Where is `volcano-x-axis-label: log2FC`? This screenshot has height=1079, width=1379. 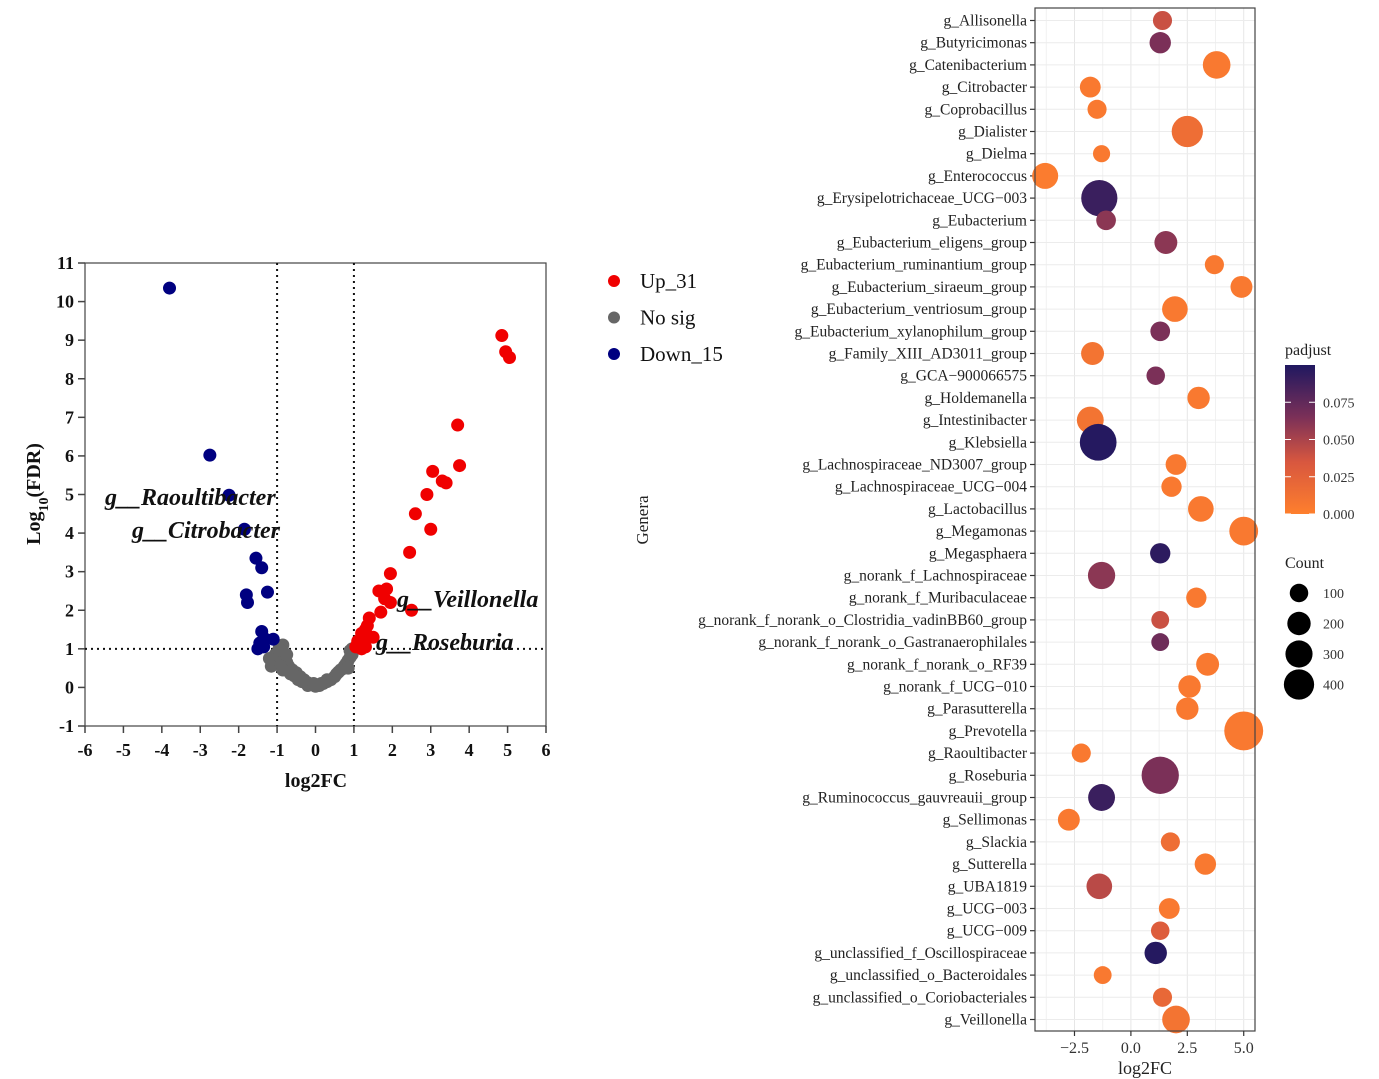 volcano-x-axis-label: log2FC is located at coordinates (316, 781).